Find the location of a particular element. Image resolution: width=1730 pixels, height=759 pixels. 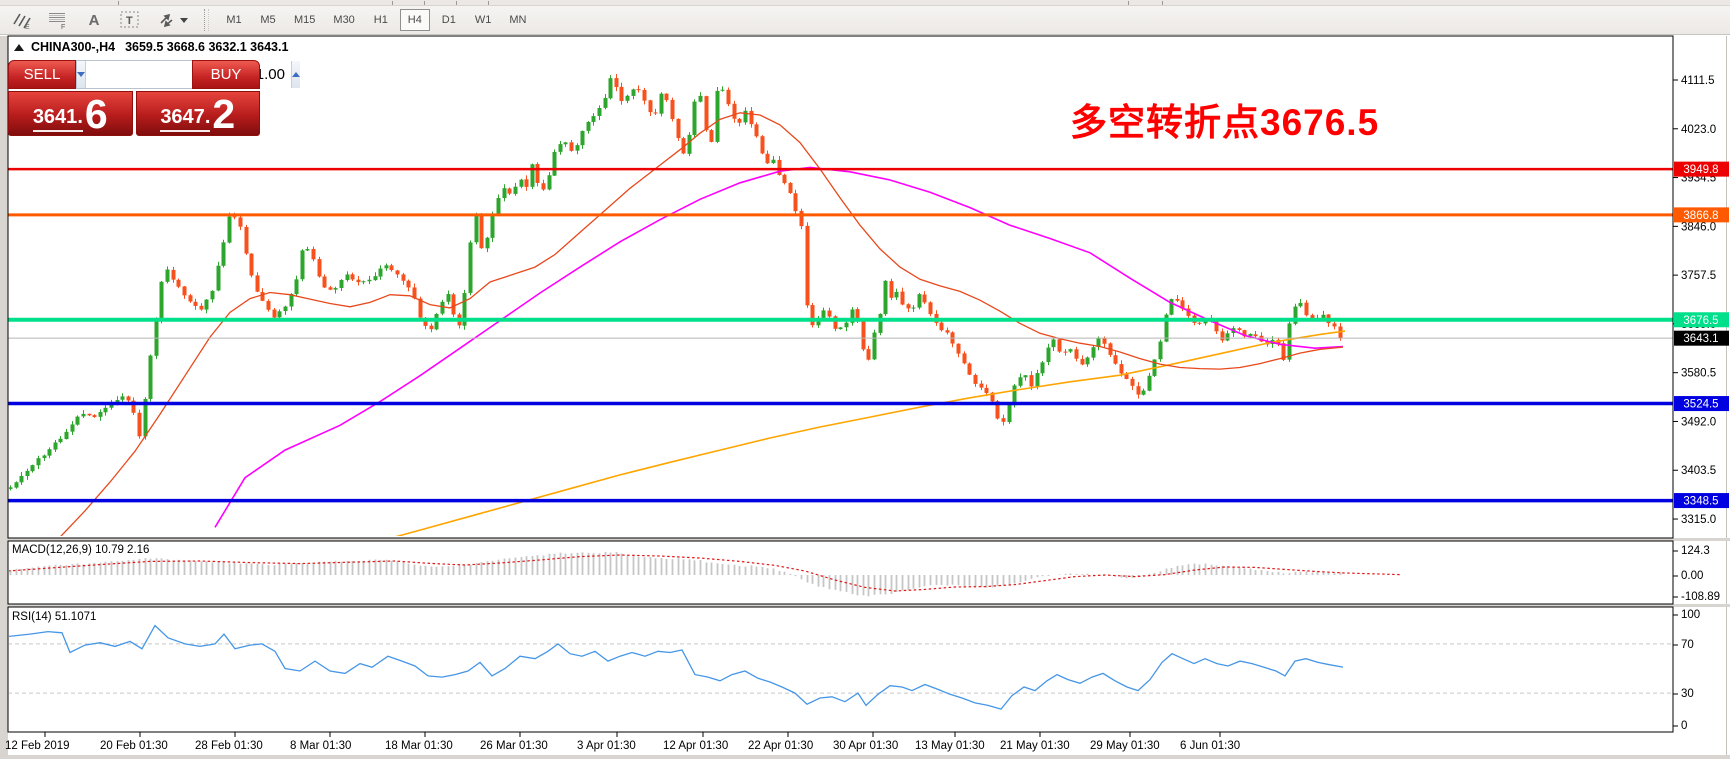

svg-text: 8 Mar 01:30 is located at coordinates (320, 746).